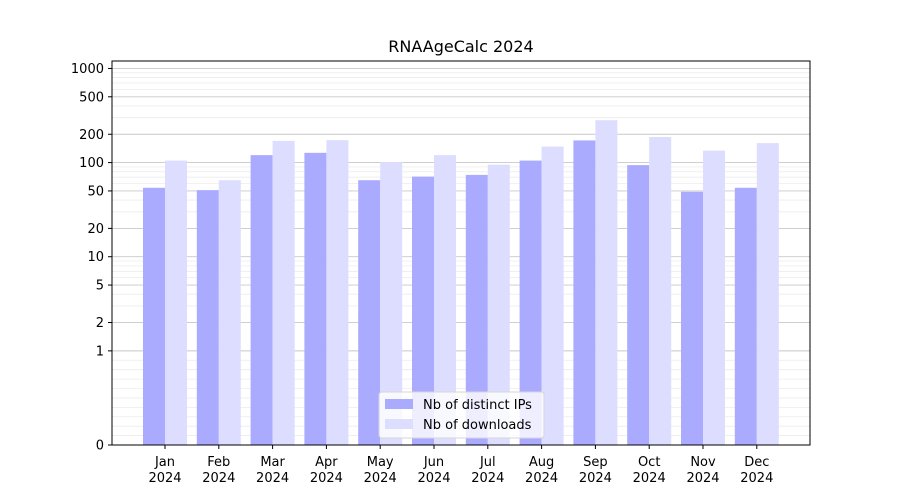  What do you see at coordinates (91, 97) in the screenshot?
I see `y-tick-label: 500` at bounding box center [91, 97].